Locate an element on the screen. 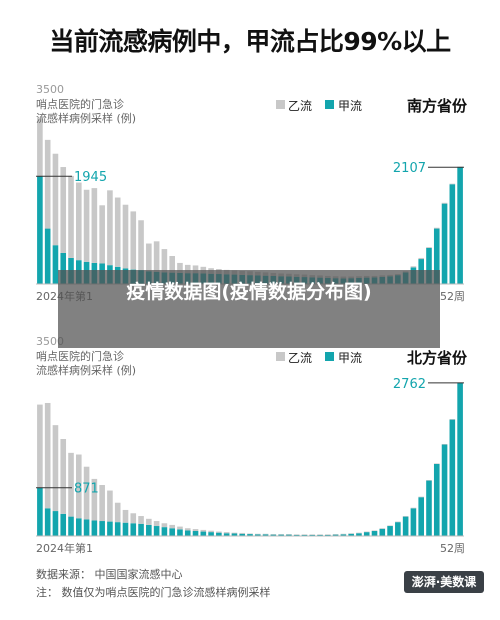 The image size is (500, 620). legend-flu-b-swatch is located at coordinates (280, 356).